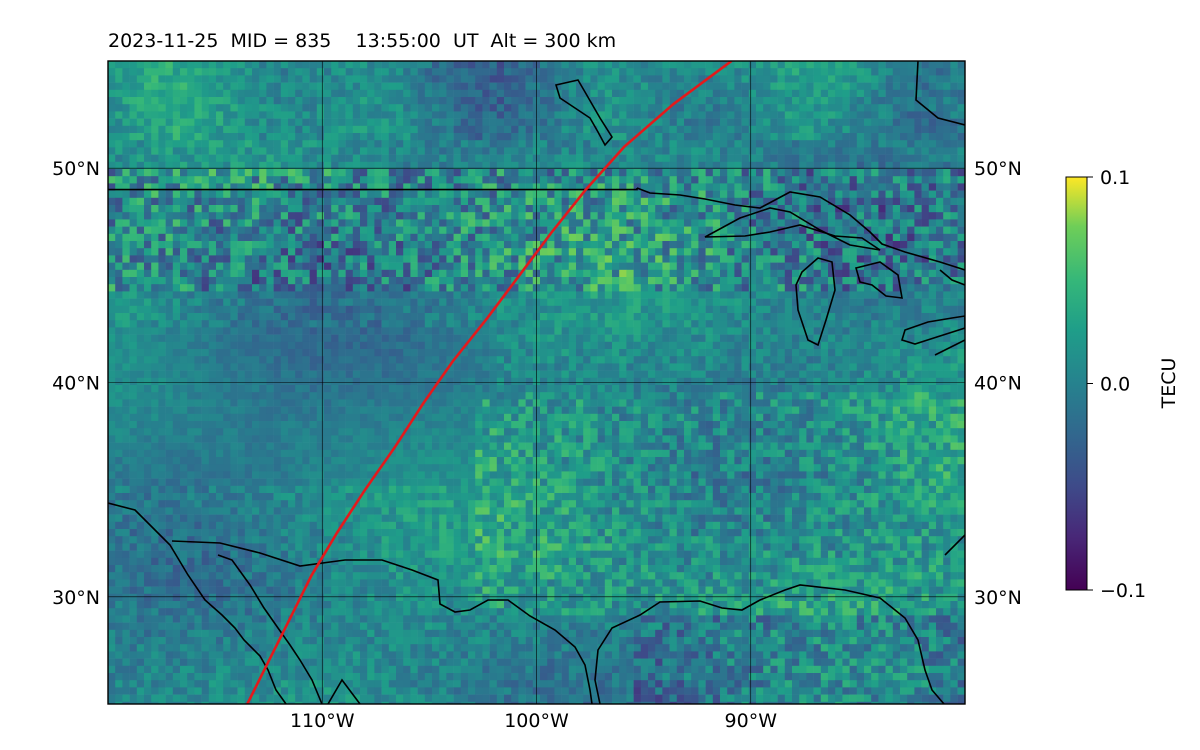  I want to click on florida-peninsula, so click(954, 545).